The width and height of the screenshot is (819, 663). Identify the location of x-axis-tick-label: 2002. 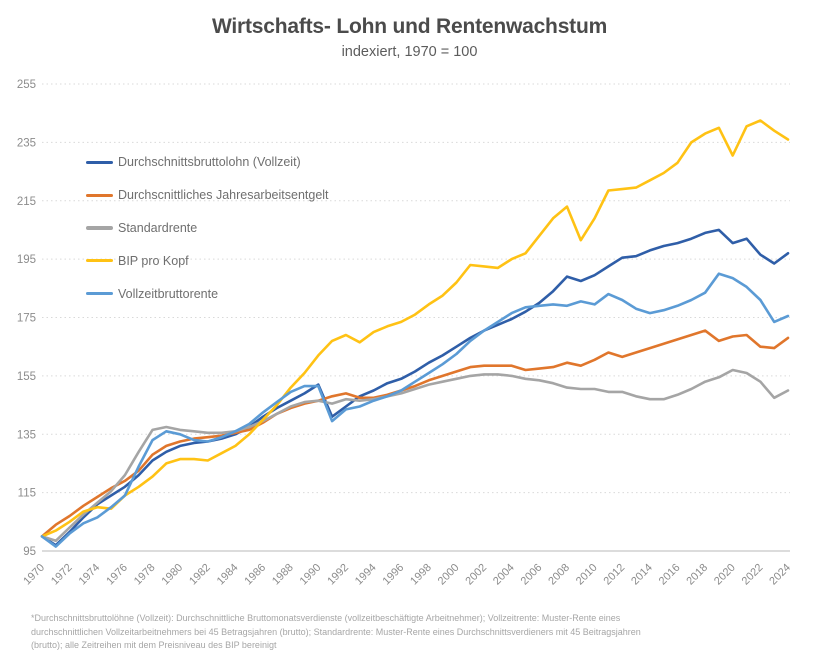
(476, 575).